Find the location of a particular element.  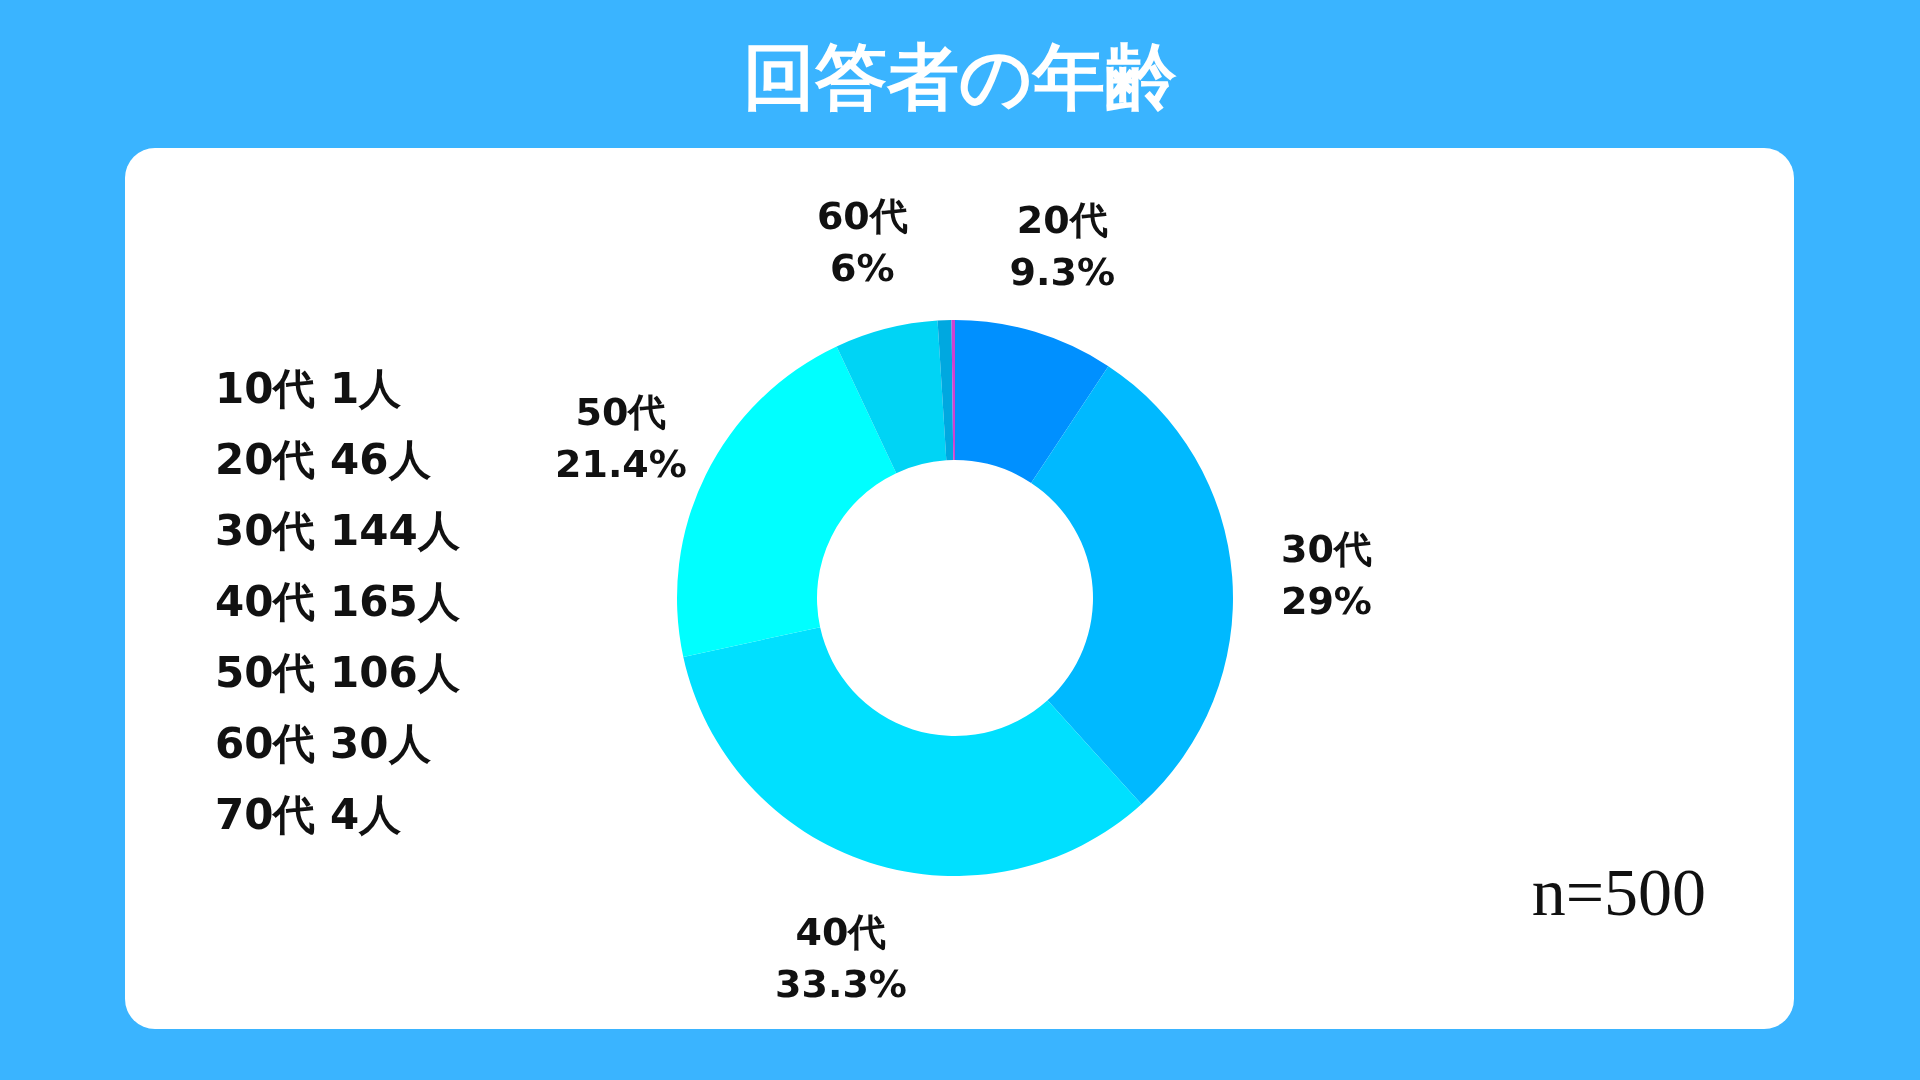

text: 60代 30人 is located at coordinates (323, 744).